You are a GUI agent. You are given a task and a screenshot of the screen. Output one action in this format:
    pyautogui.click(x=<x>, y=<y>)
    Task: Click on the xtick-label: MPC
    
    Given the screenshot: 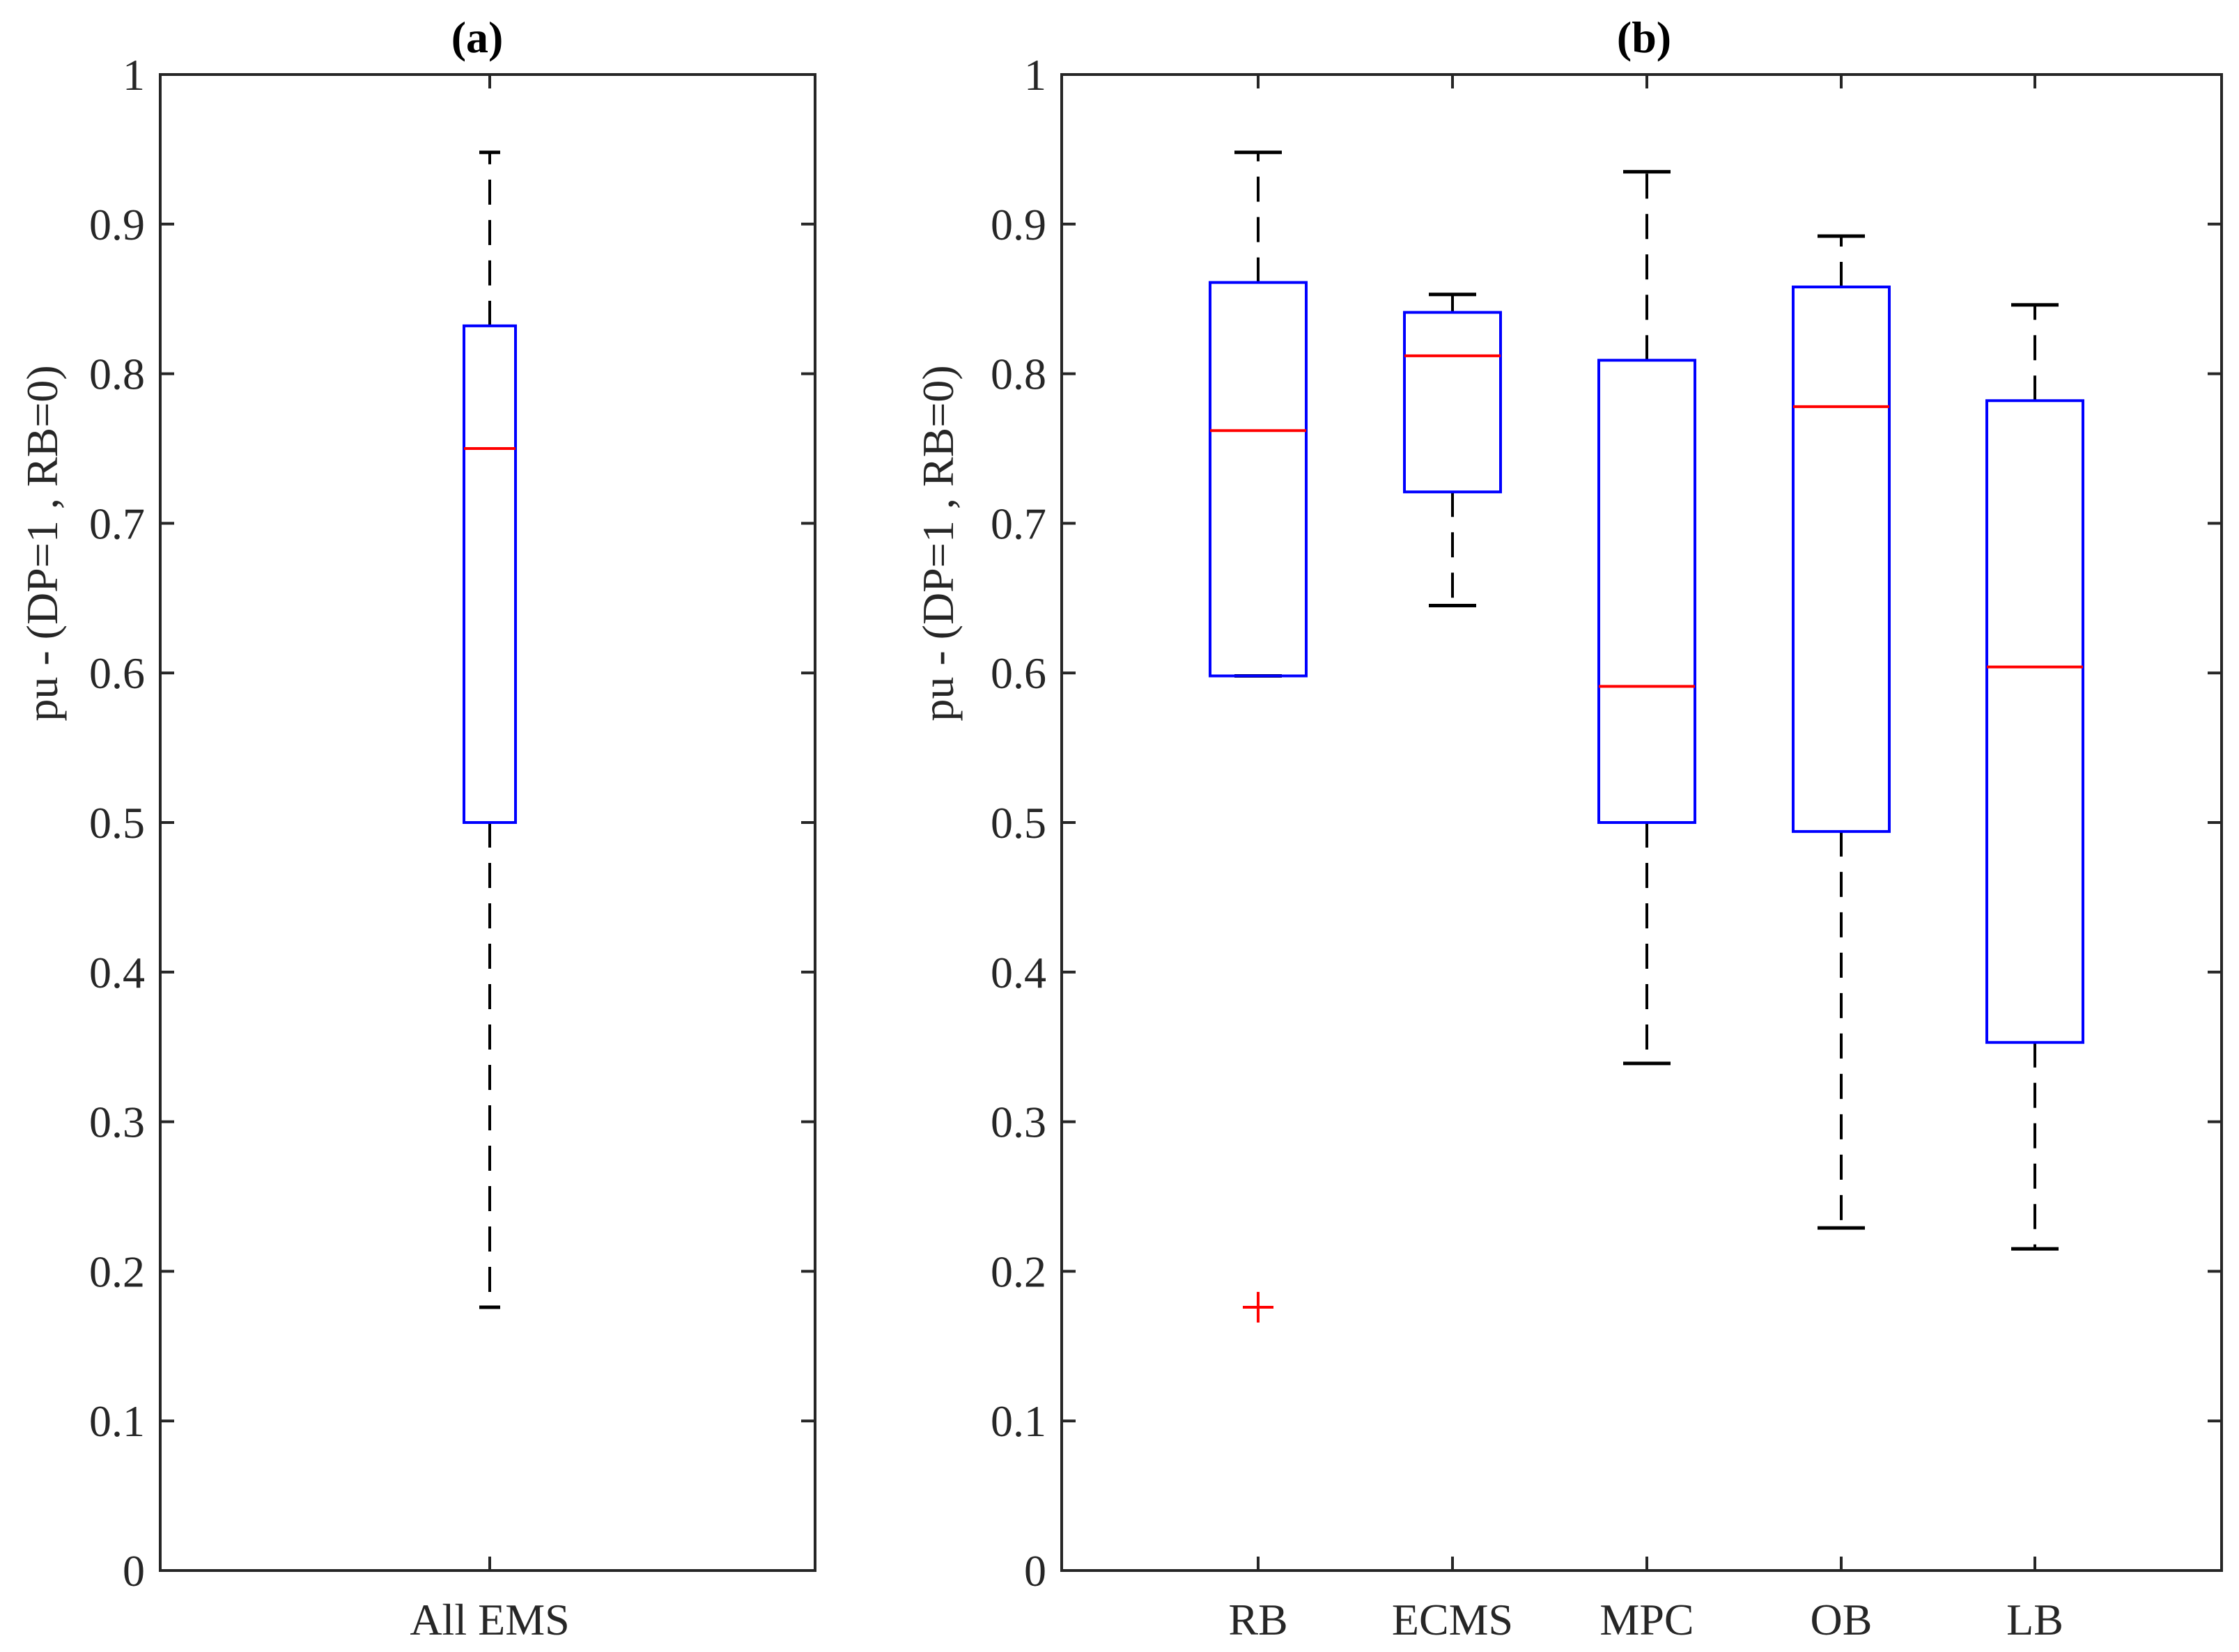 What is the action you would take?
    pyautogui.click(x=1646, y=1620)
    